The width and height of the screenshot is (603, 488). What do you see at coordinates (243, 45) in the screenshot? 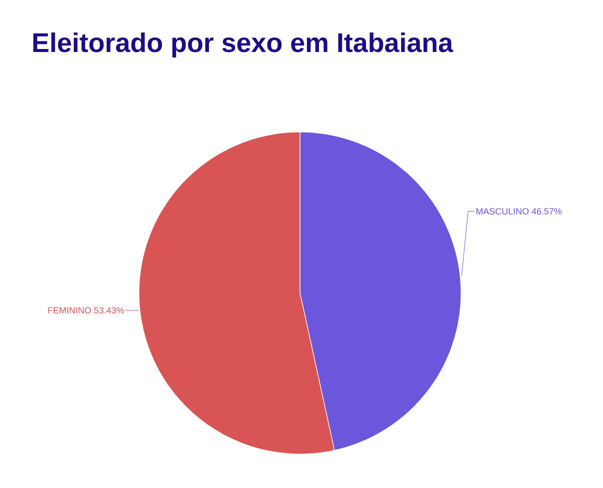
I see `chart-title: Eleitorado por sexo em Itabaiana` at bounding box center [243, 45].